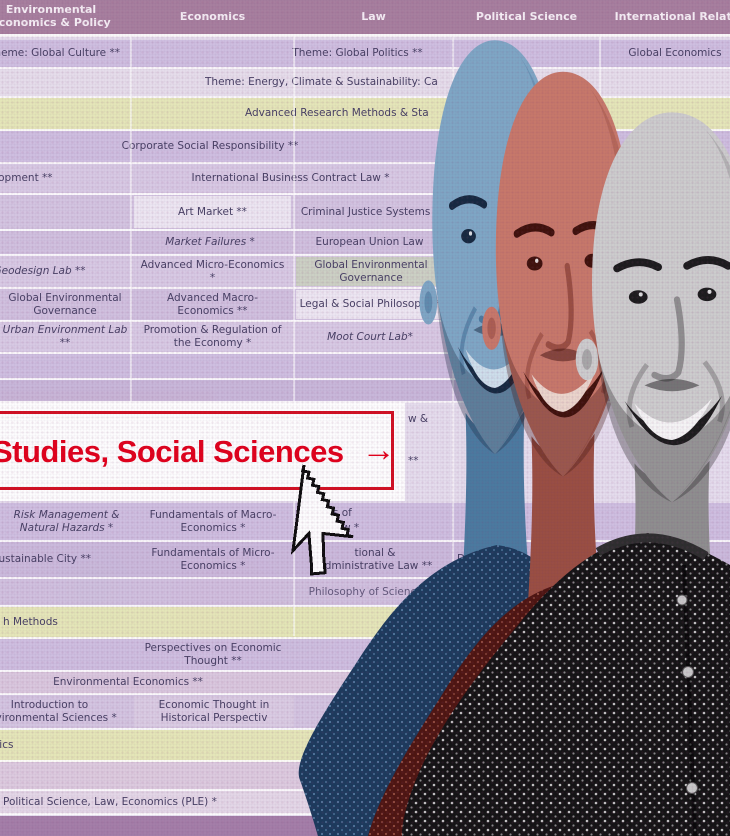 The image size is (730, 836). Describe the element at coordinates (372, 211) in the screenshot. I see `course-cell: Criminal Justice Systems **` at that location.